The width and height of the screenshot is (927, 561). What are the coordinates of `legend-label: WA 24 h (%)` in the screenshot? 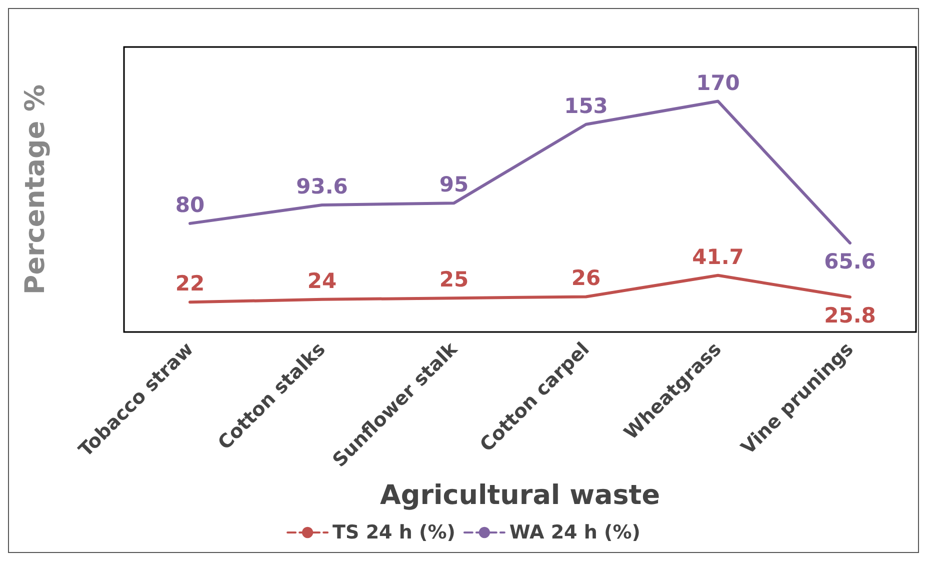 It's located at (574, 533).